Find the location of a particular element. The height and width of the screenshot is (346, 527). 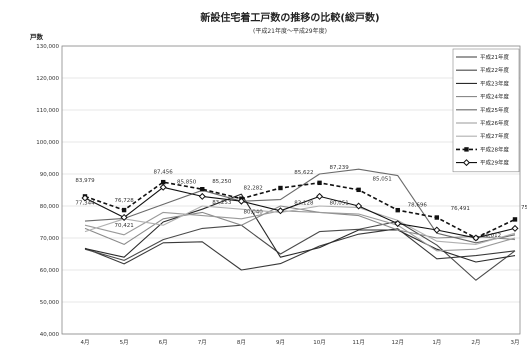

x-tick-label: 1月 is located at coordinates (436, 342).